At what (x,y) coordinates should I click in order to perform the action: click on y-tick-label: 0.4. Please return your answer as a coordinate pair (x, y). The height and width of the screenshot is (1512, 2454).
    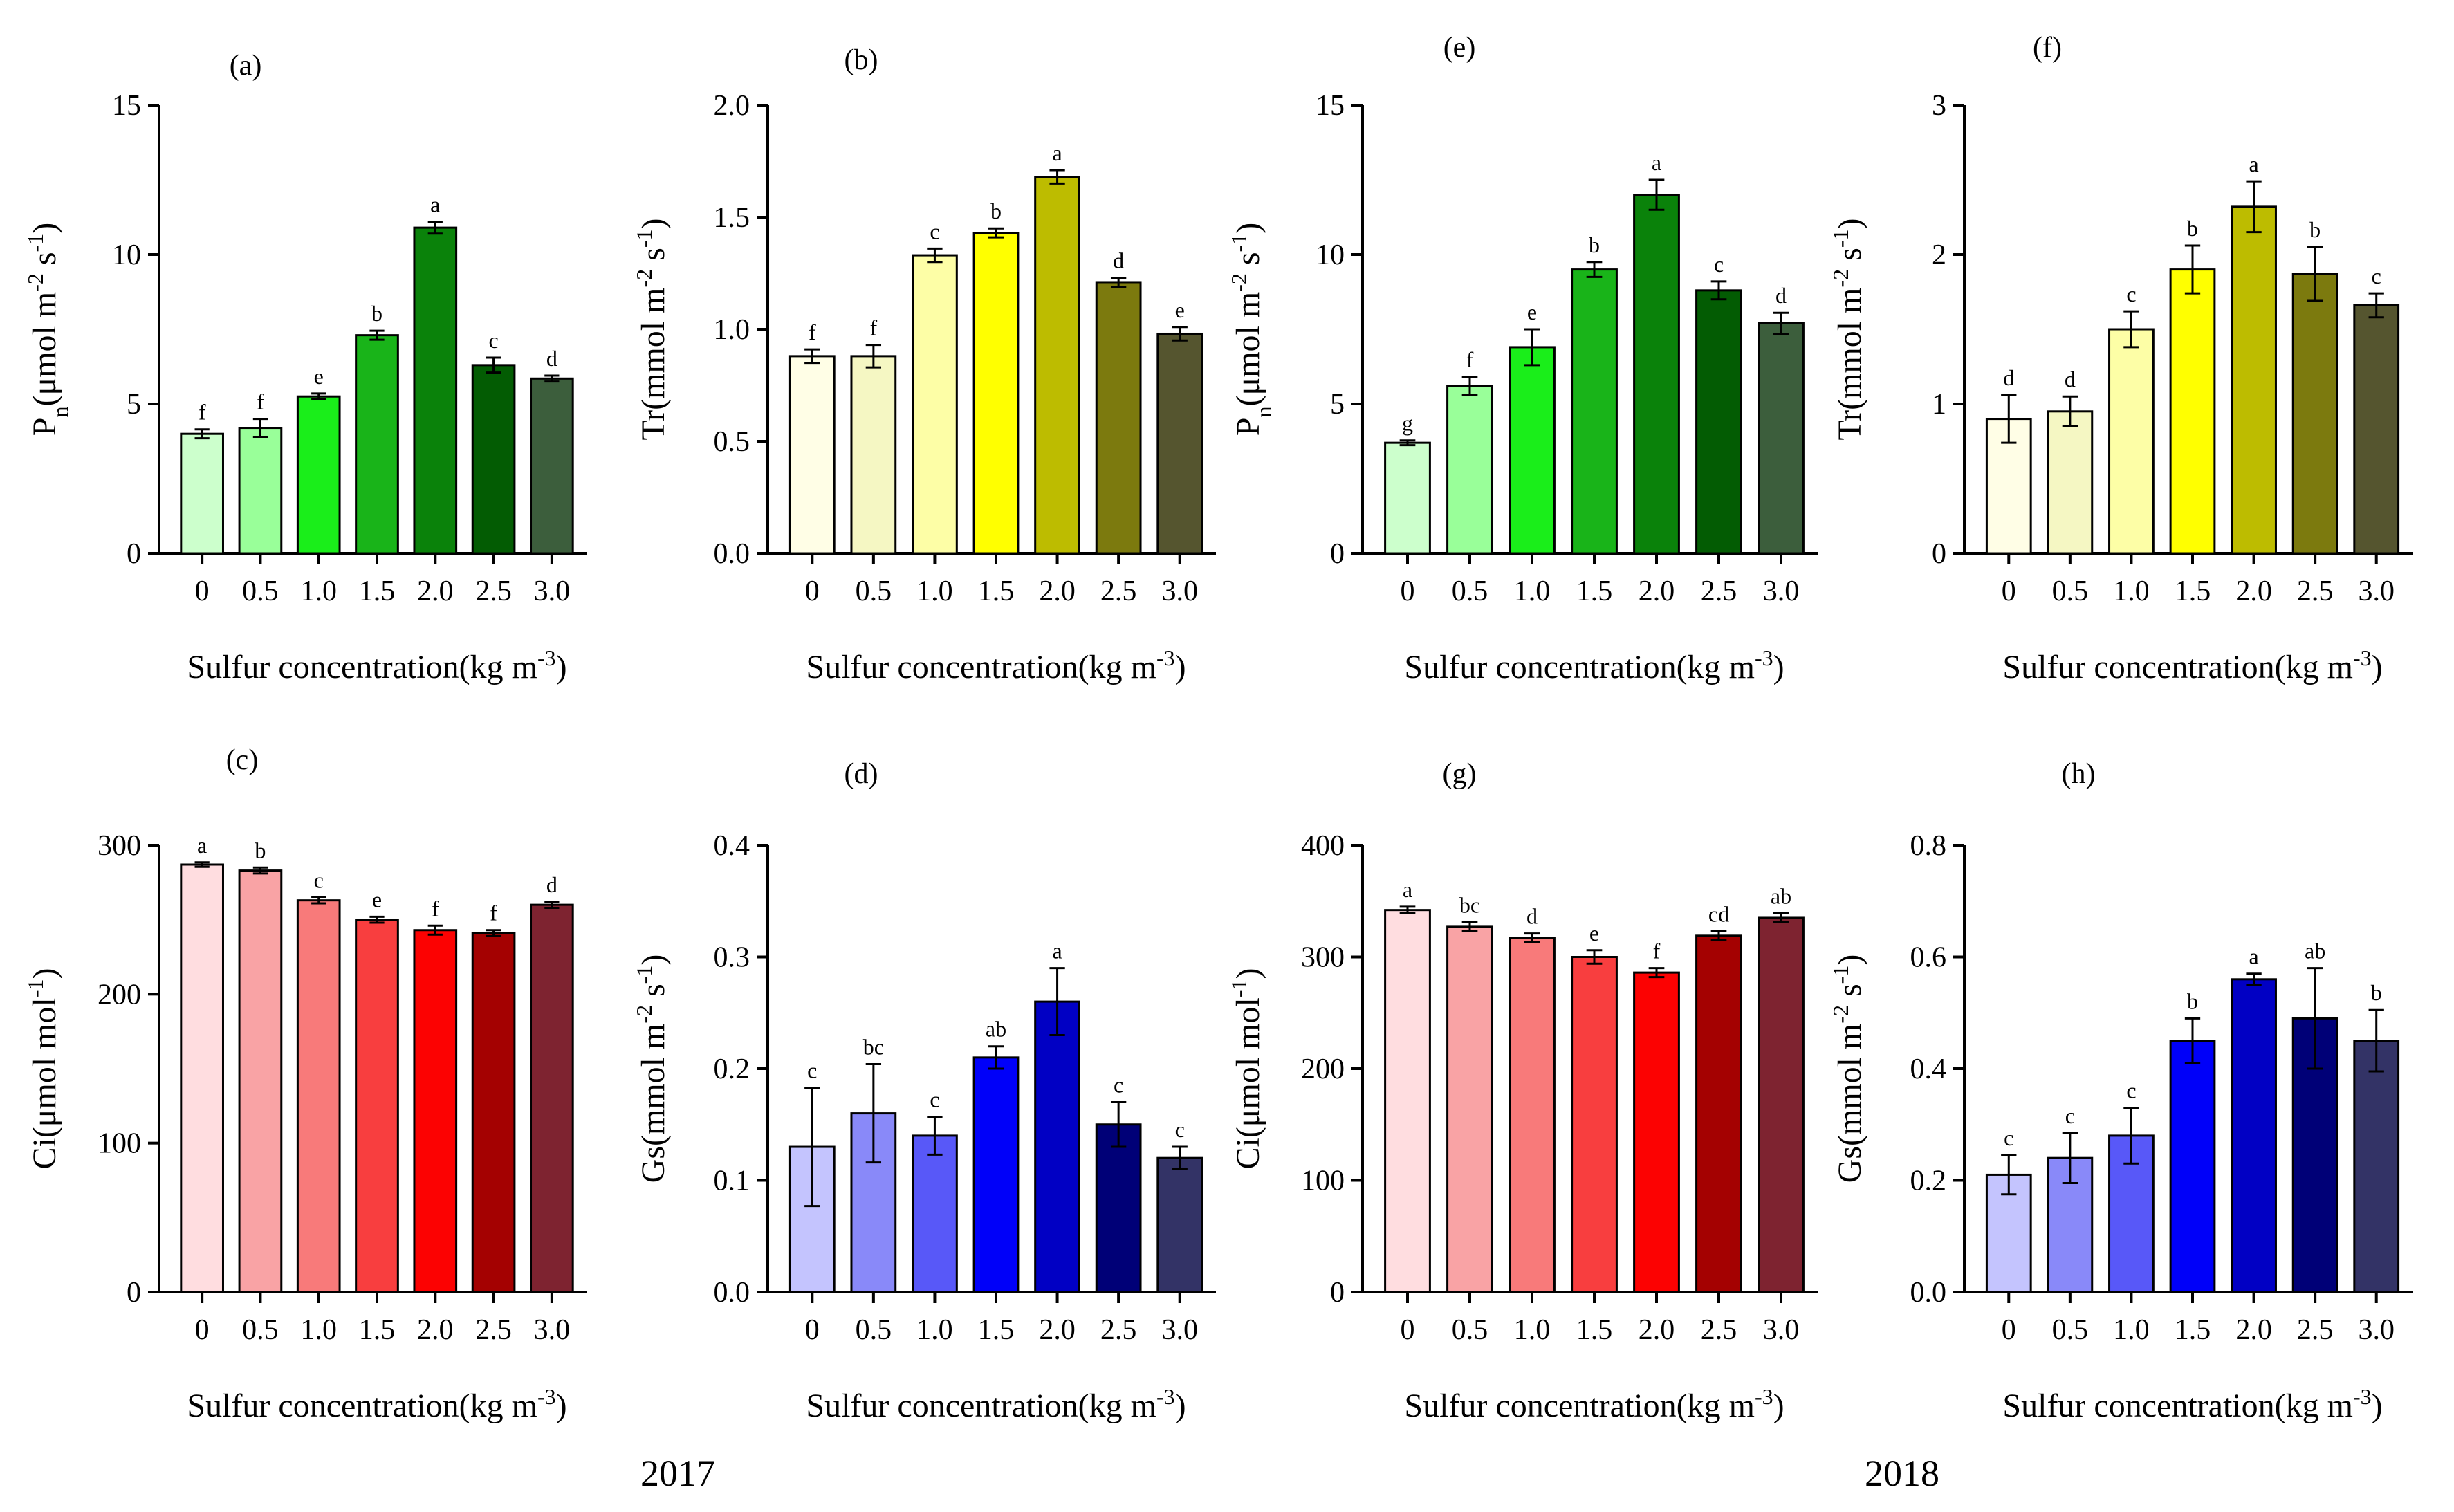
    Looking at the image, I should click on (732, 846).